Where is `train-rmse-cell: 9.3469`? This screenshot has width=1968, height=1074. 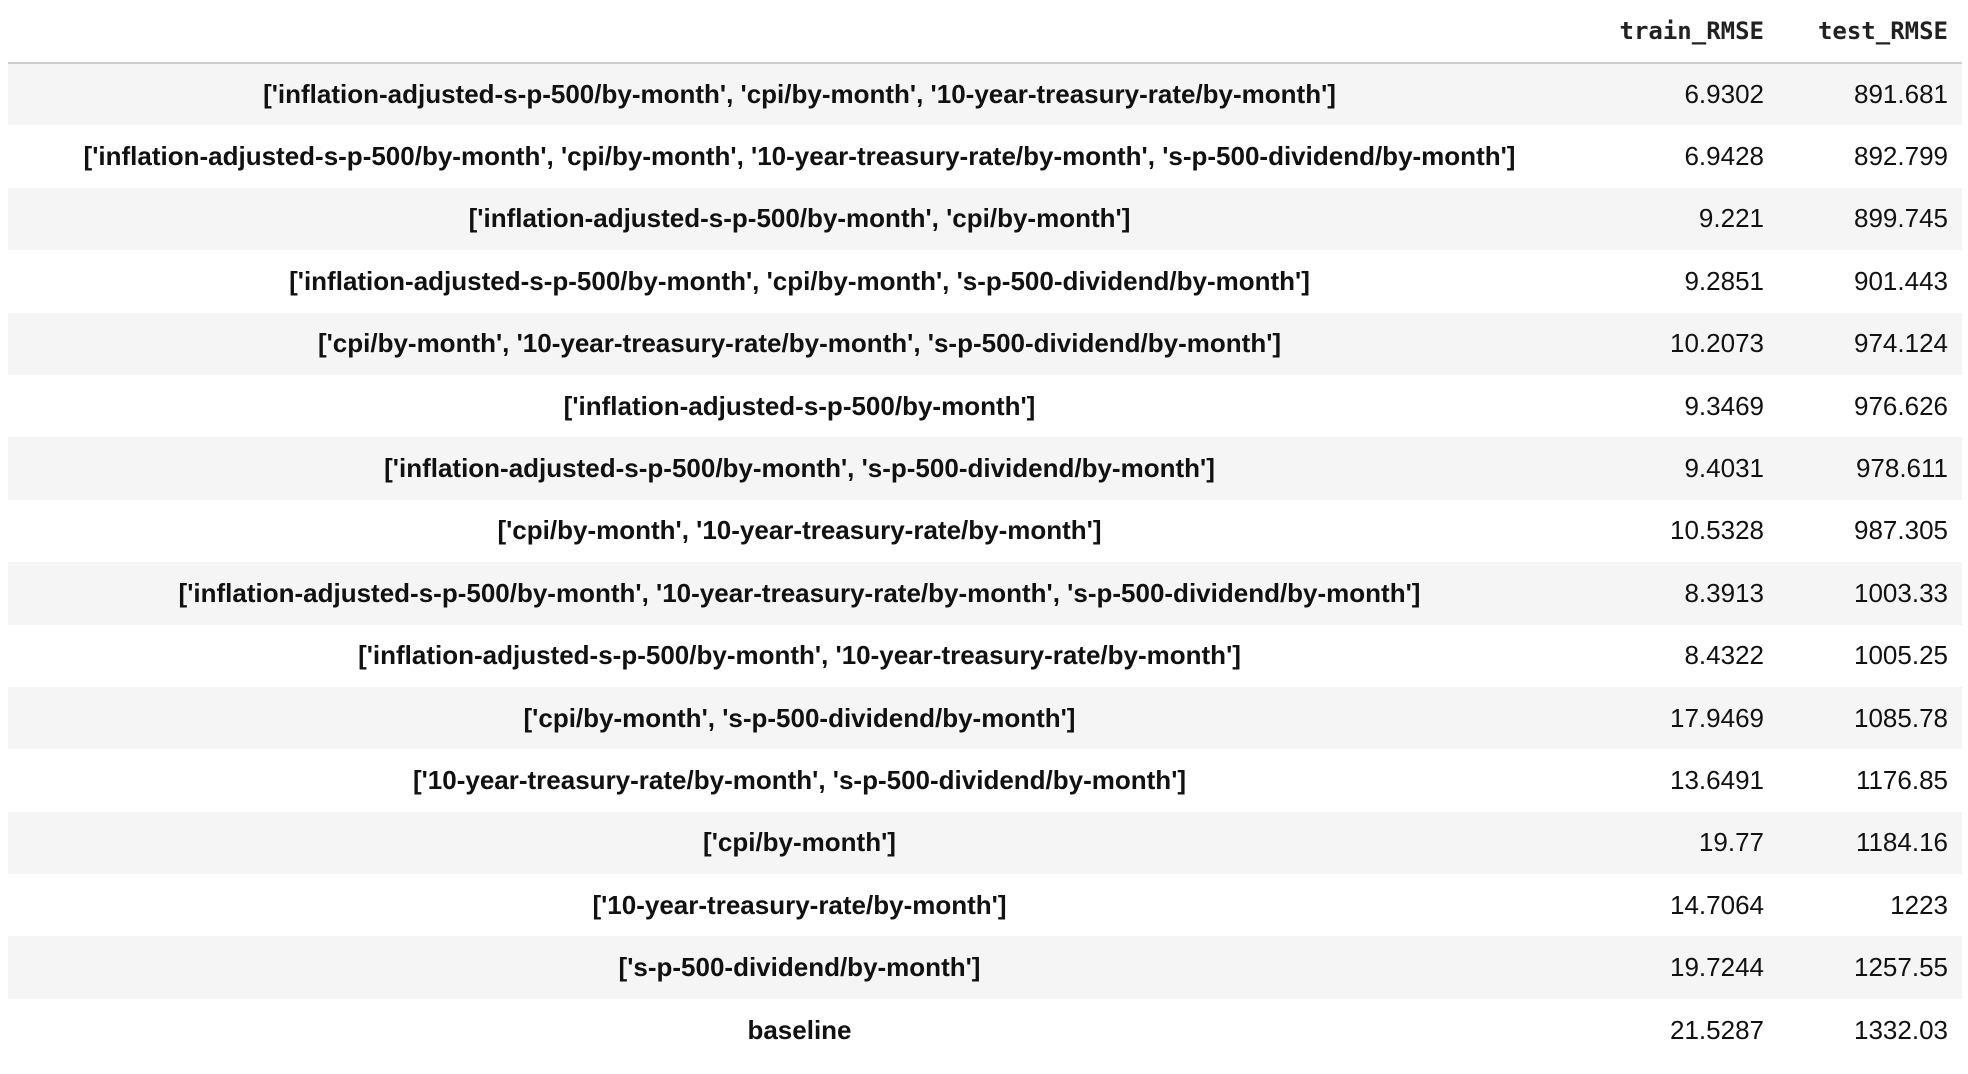
train-rmse-cell: 9.3469 is located at coordinates (1724, 405).